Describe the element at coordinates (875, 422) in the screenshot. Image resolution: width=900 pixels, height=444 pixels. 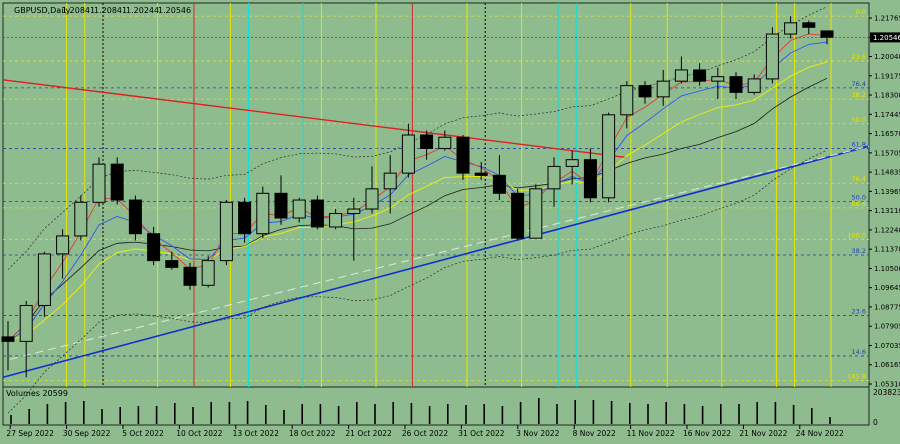
I see `volume-zero-label: 0` at that location.